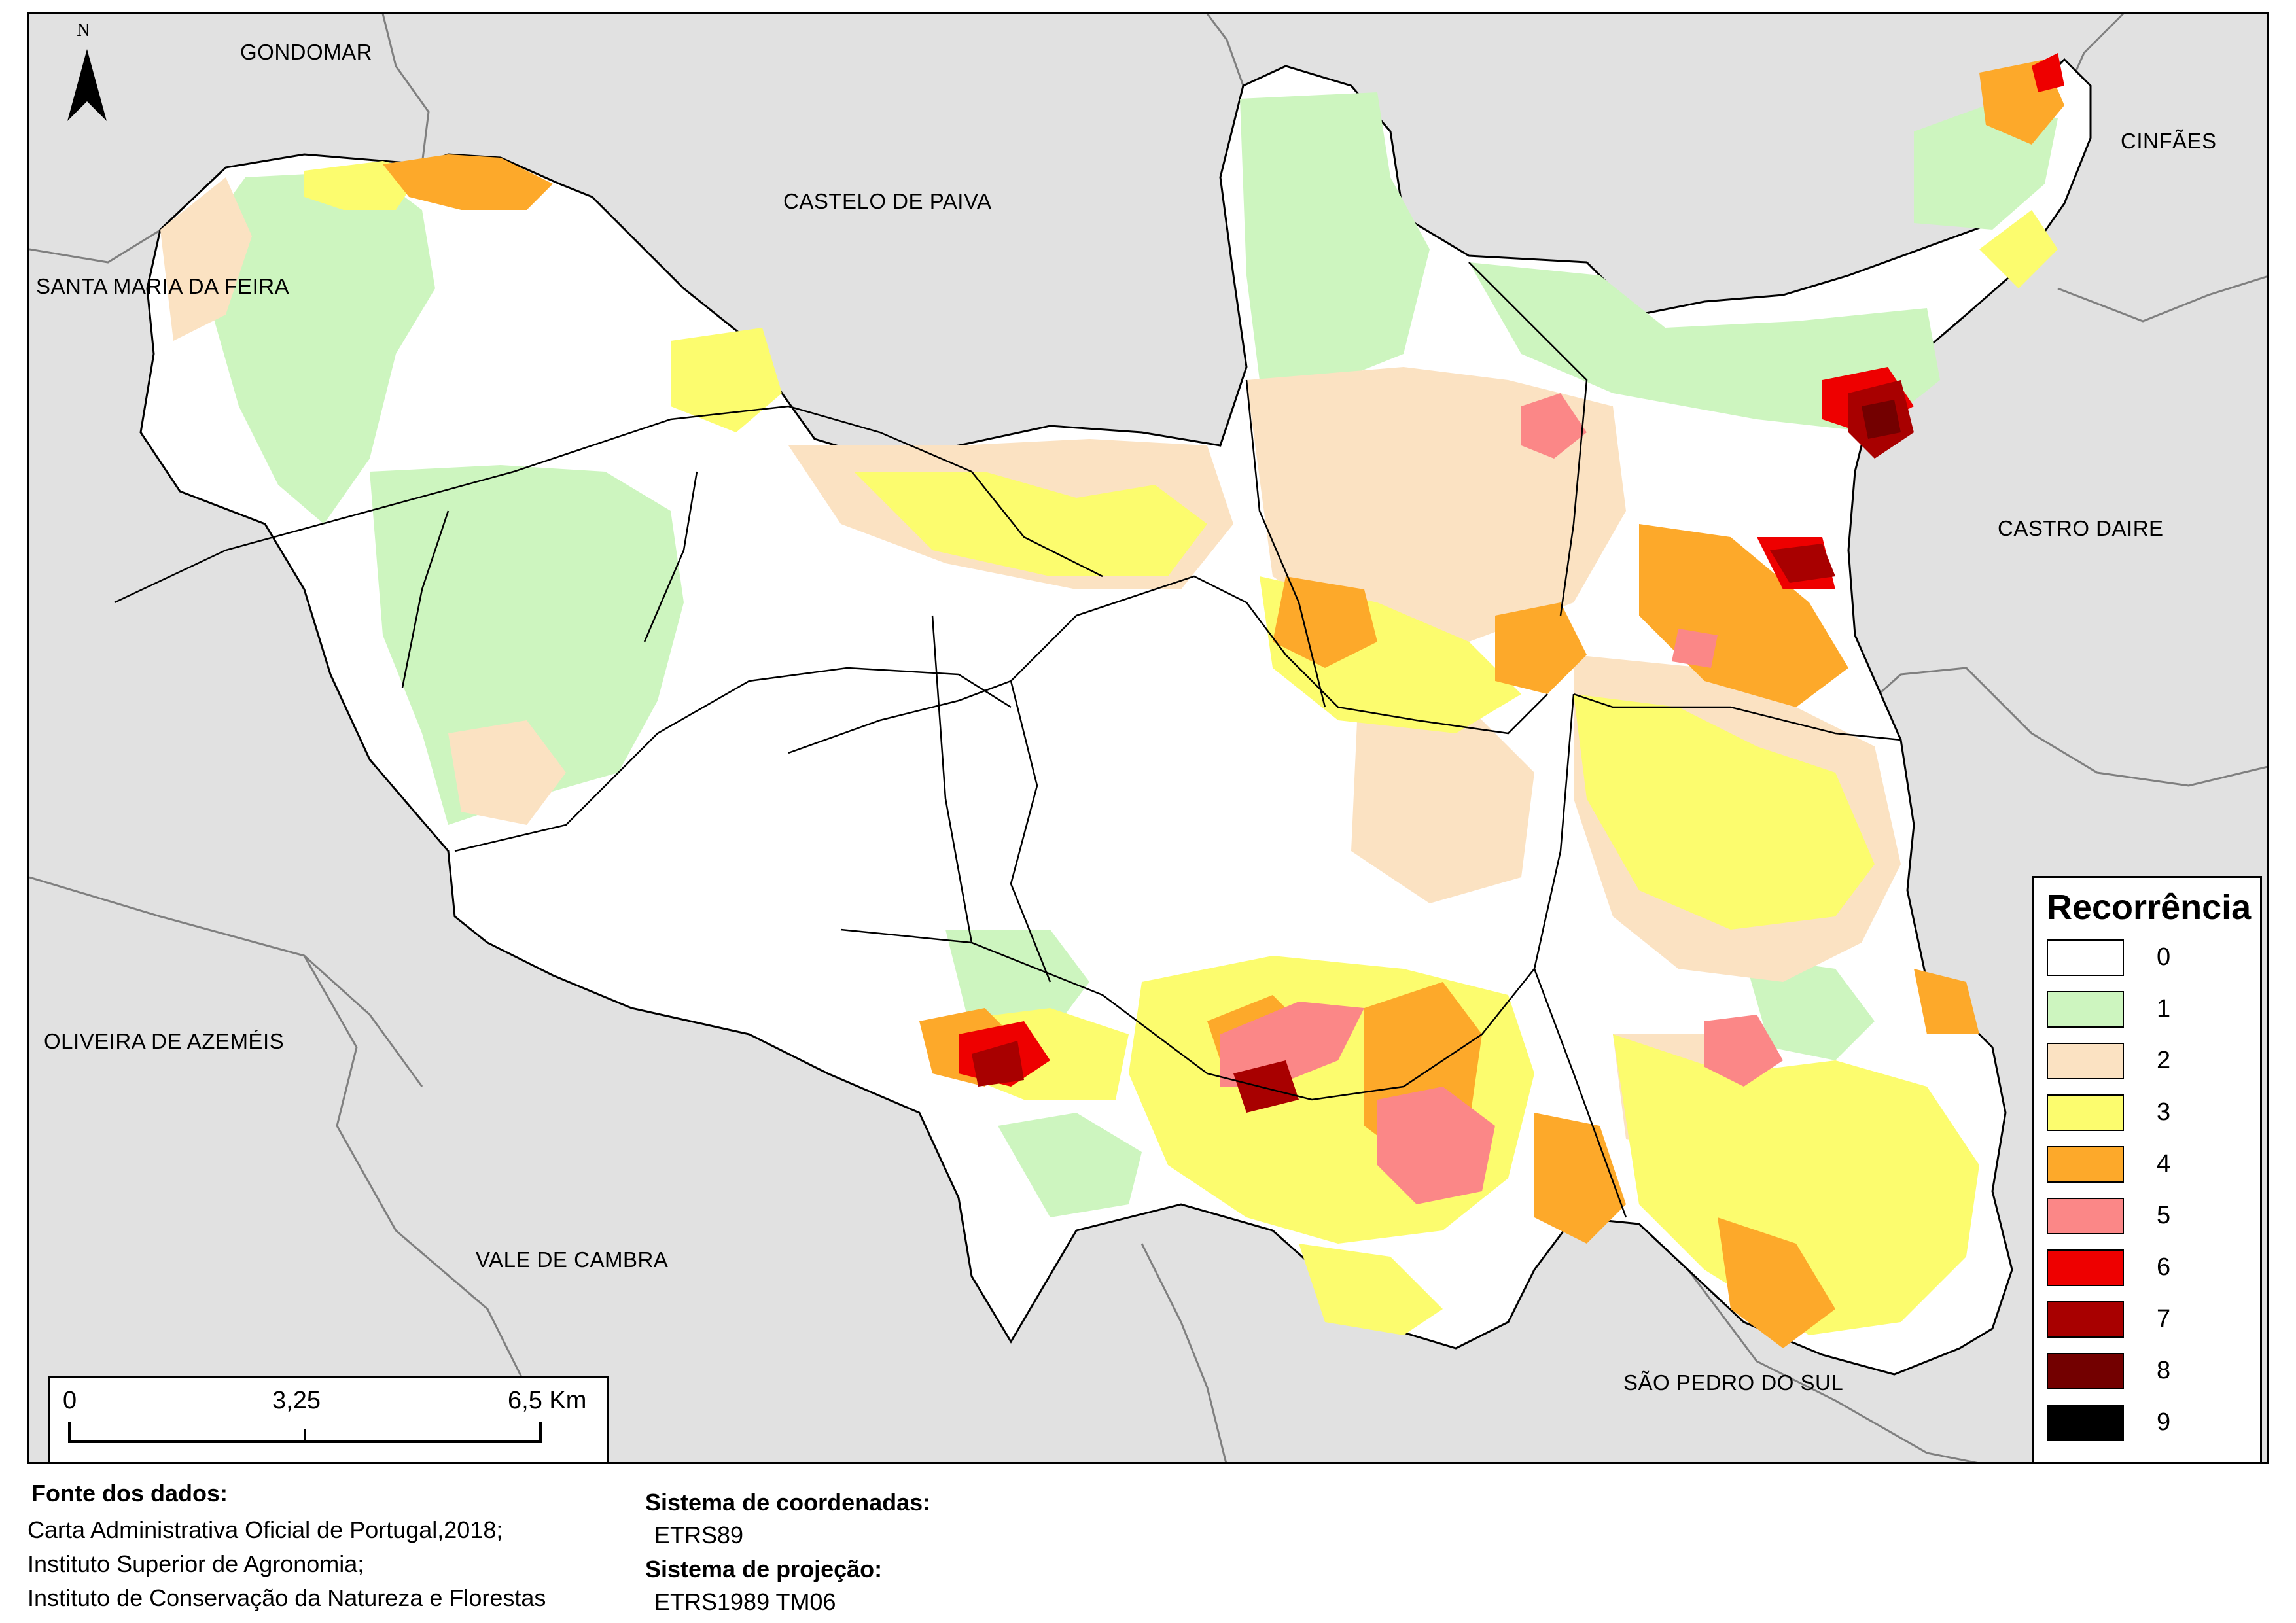 The width and height of the screenshot is (2296, 1623). Describe the element at coordinates (788, 1503) in the screenshot. I see `crs-title: Sistema de coordenadas:` at that location.